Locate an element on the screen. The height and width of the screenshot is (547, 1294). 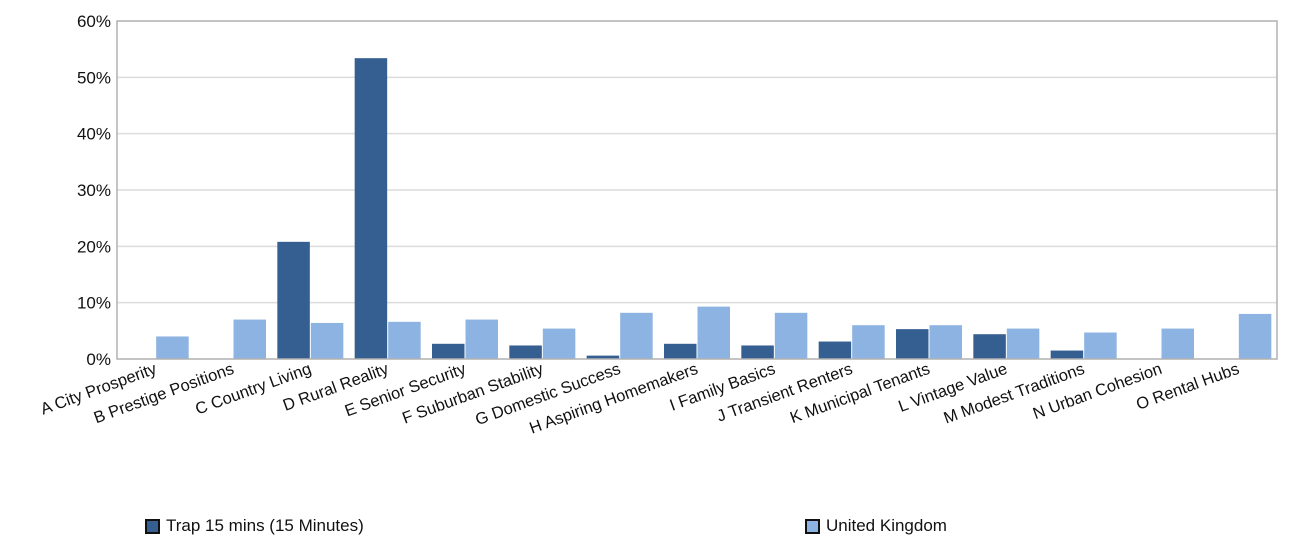
y-tick-label: 20% is located at coordinates (94, 246).